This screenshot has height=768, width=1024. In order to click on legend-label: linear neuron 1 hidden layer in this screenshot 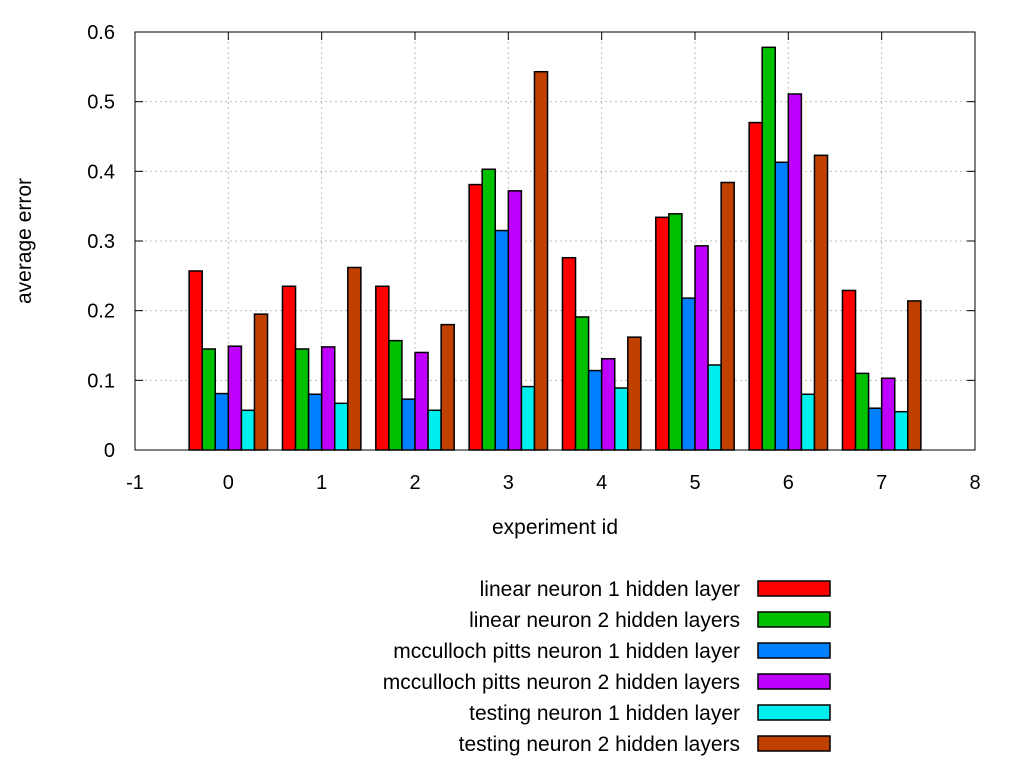, I will do `click(610, 589)`.